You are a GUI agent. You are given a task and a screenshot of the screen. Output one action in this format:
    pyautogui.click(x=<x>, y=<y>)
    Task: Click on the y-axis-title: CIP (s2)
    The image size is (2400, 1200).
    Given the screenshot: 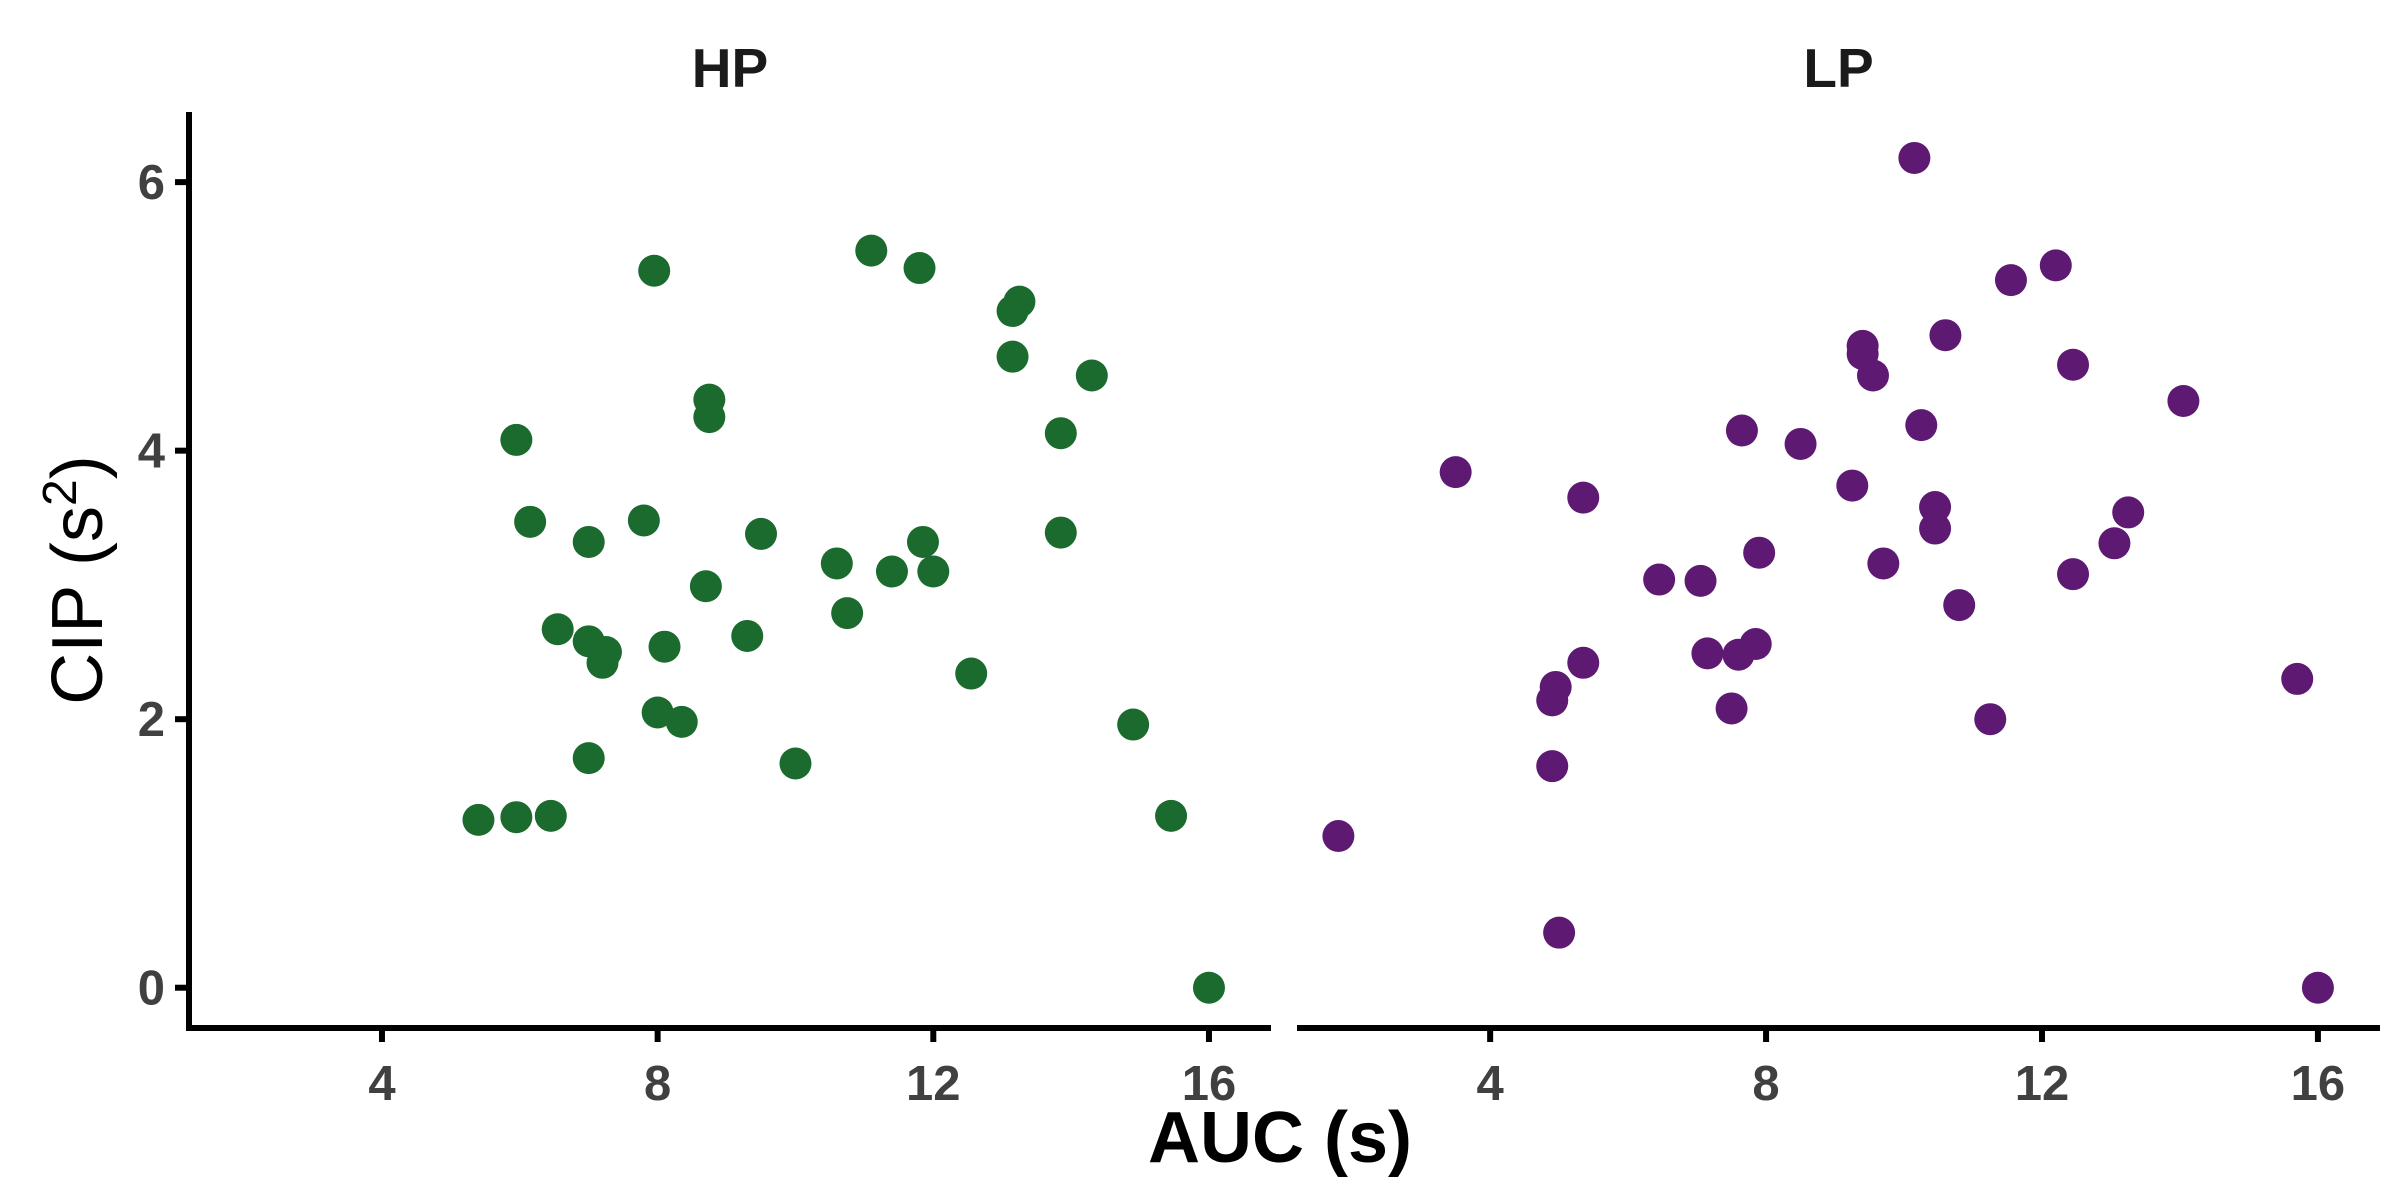 What is the action you would take?
    pyautogui.click(x=76, y=579)
    